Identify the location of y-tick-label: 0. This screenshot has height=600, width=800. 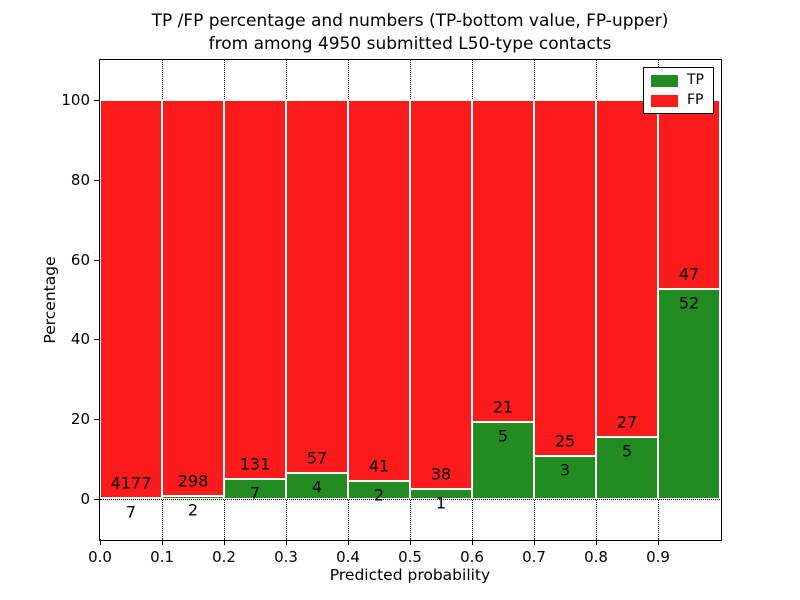
(85, 499).